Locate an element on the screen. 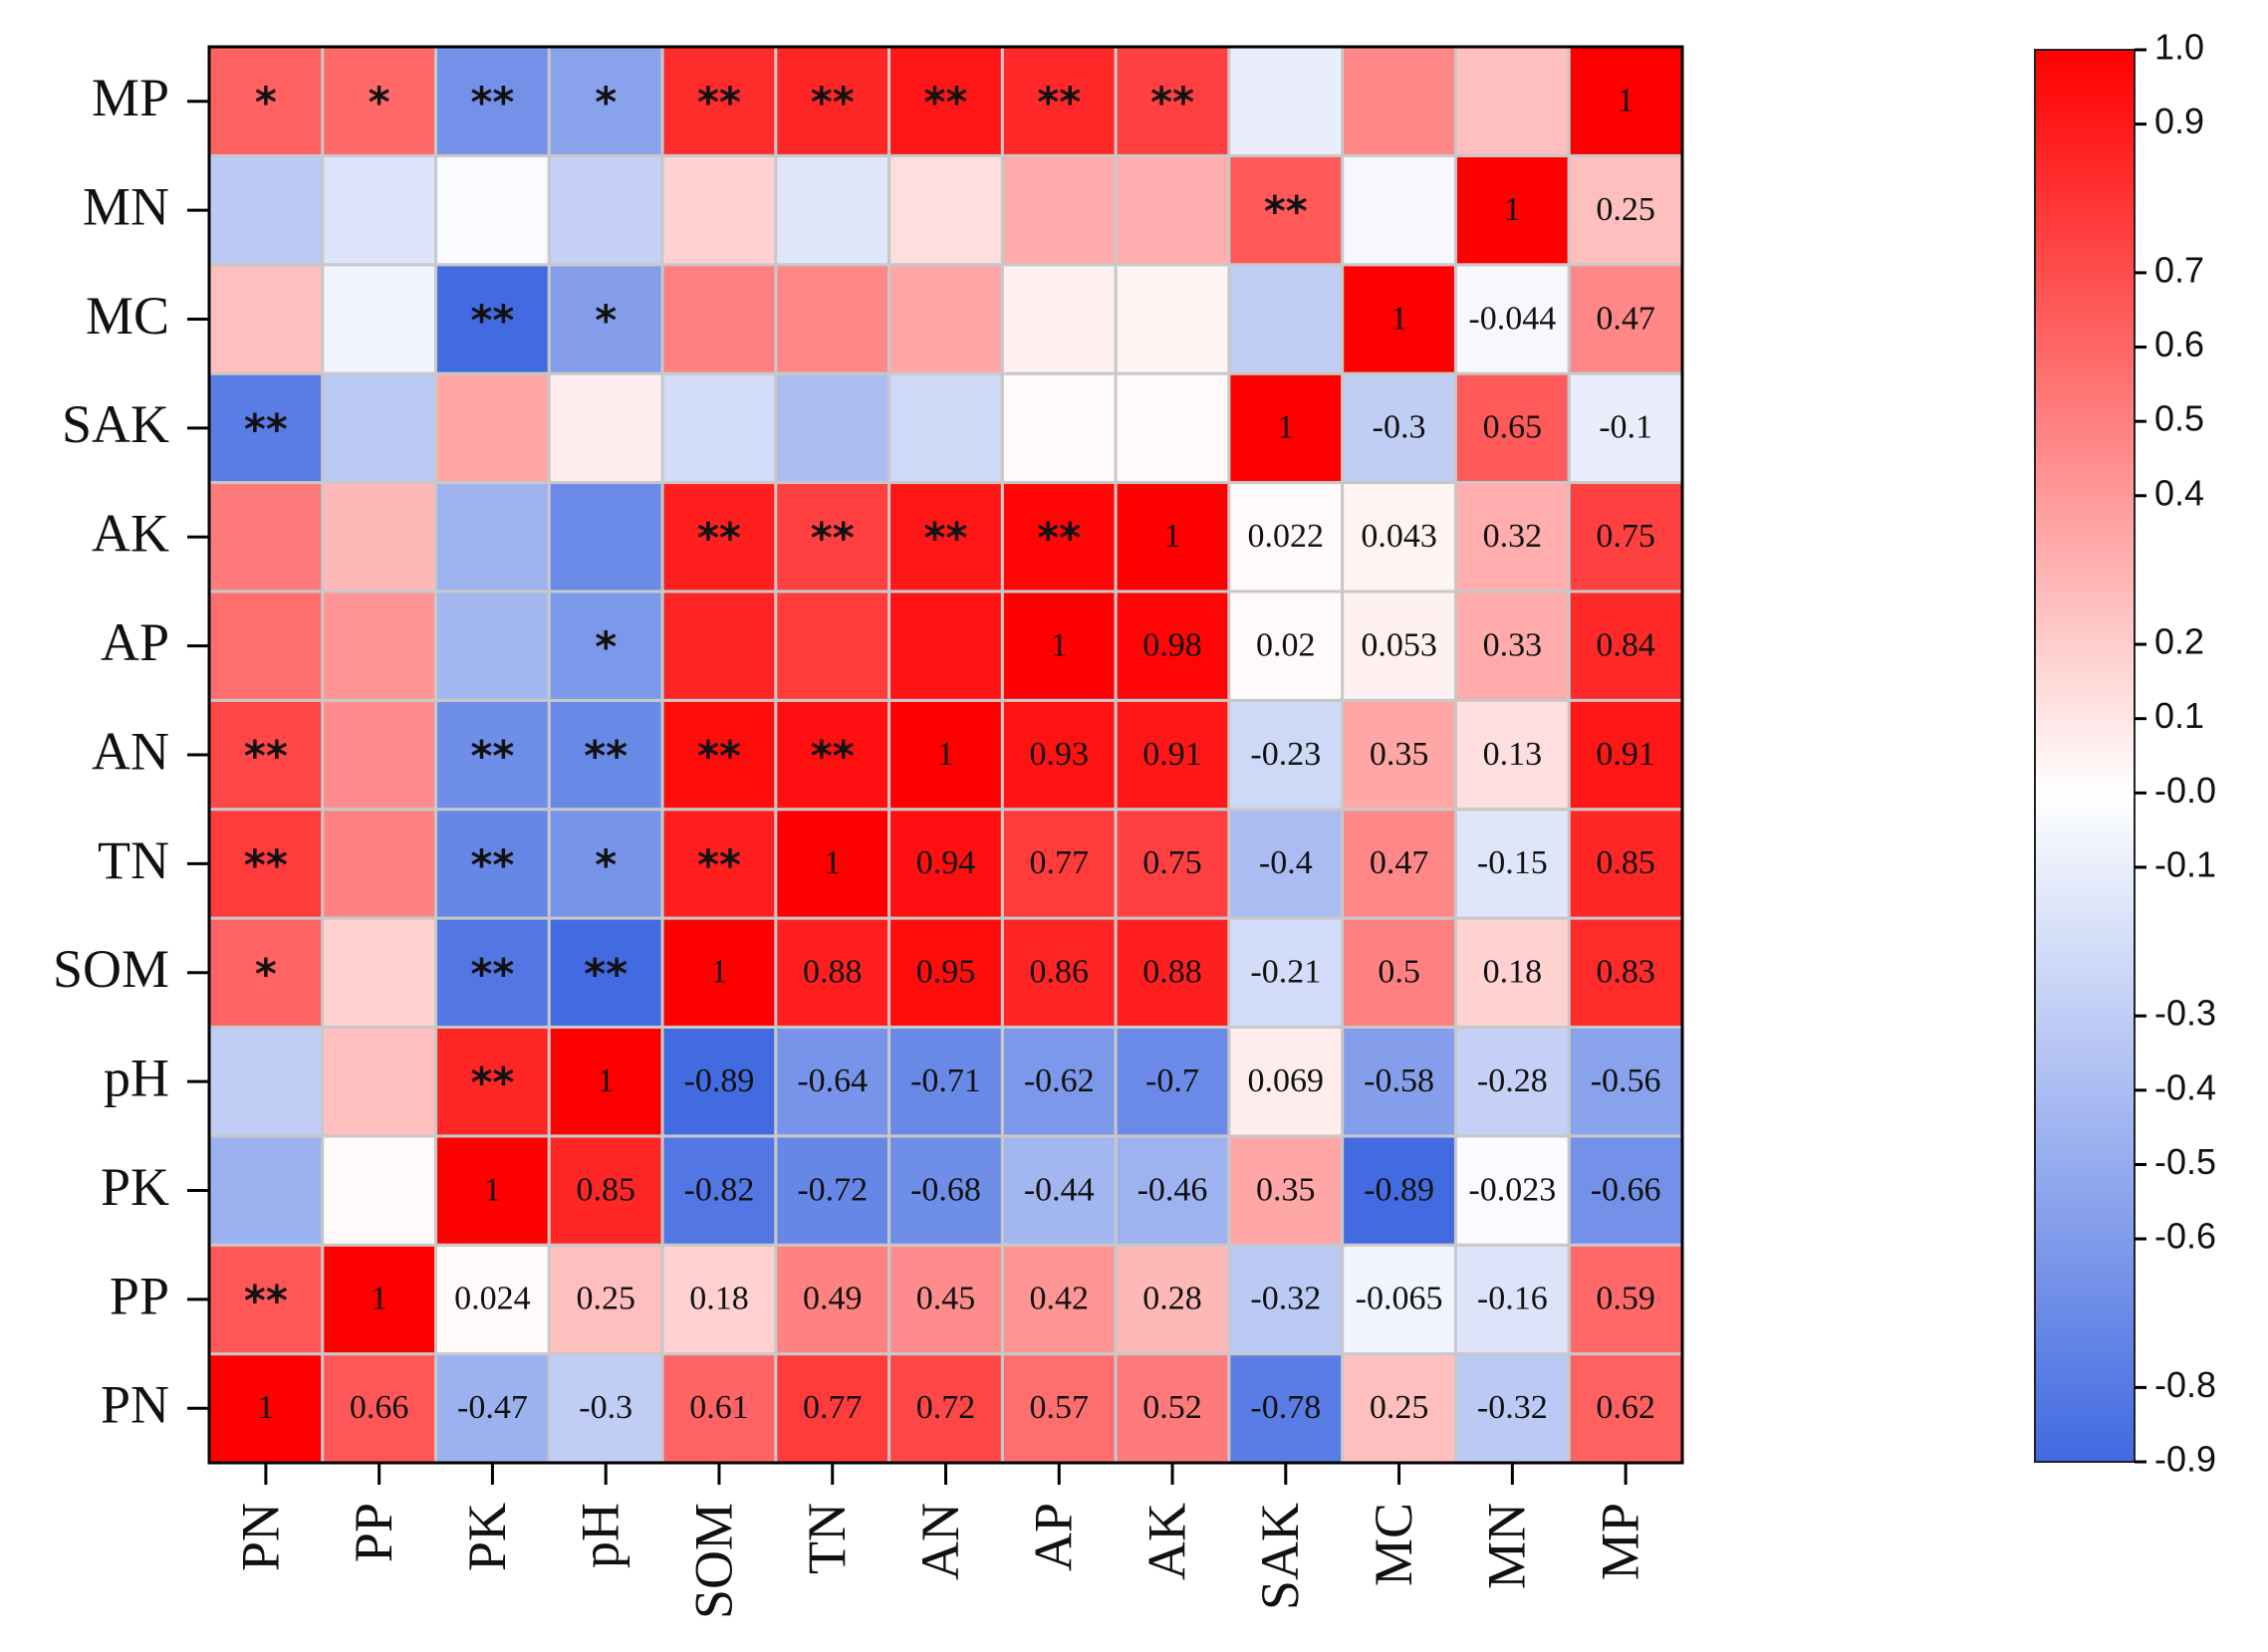 This screenshot has height=1652, width=2268. cell-label-SOM-TN: 0.88 is located at coordinates (833, 972).